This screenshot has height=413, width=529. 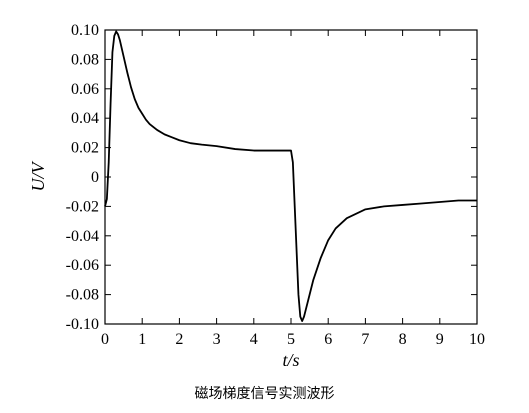 I want to click on y-tick-label: 0, so click(x=95, y=177).